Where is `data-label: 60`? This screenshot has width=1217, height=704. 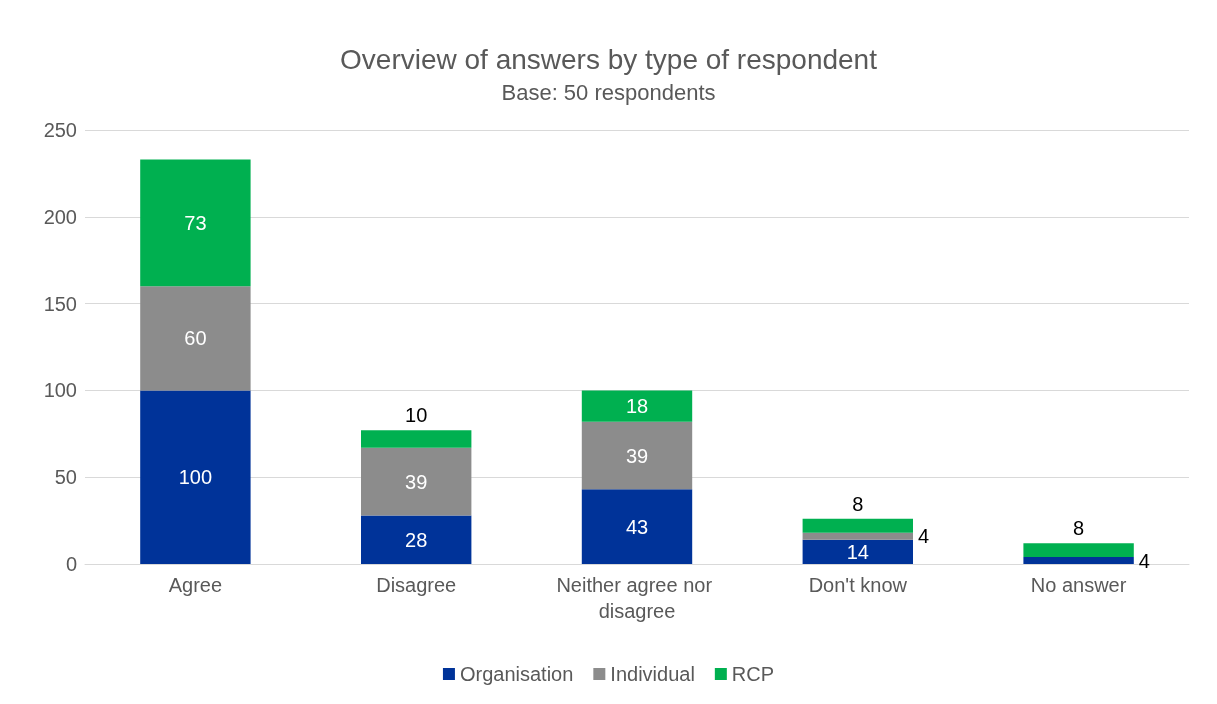
data-label: 60 is located at coordinates (195, 338).